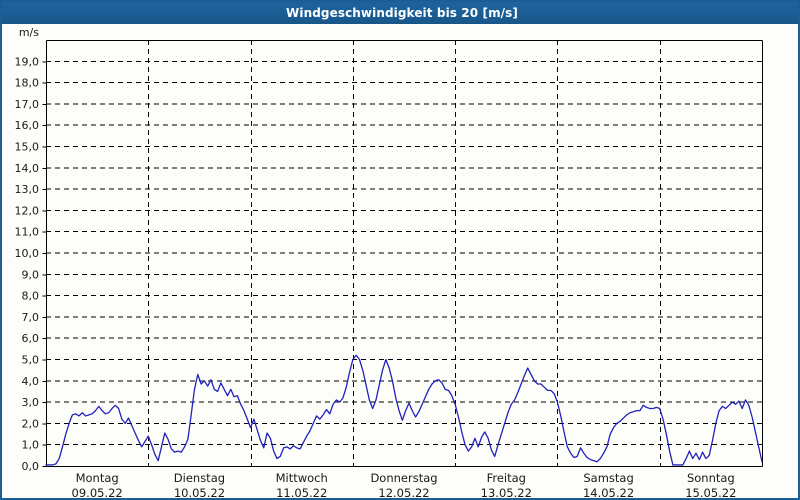  I want to click on svg-text: 12,0, so click(27, 210).